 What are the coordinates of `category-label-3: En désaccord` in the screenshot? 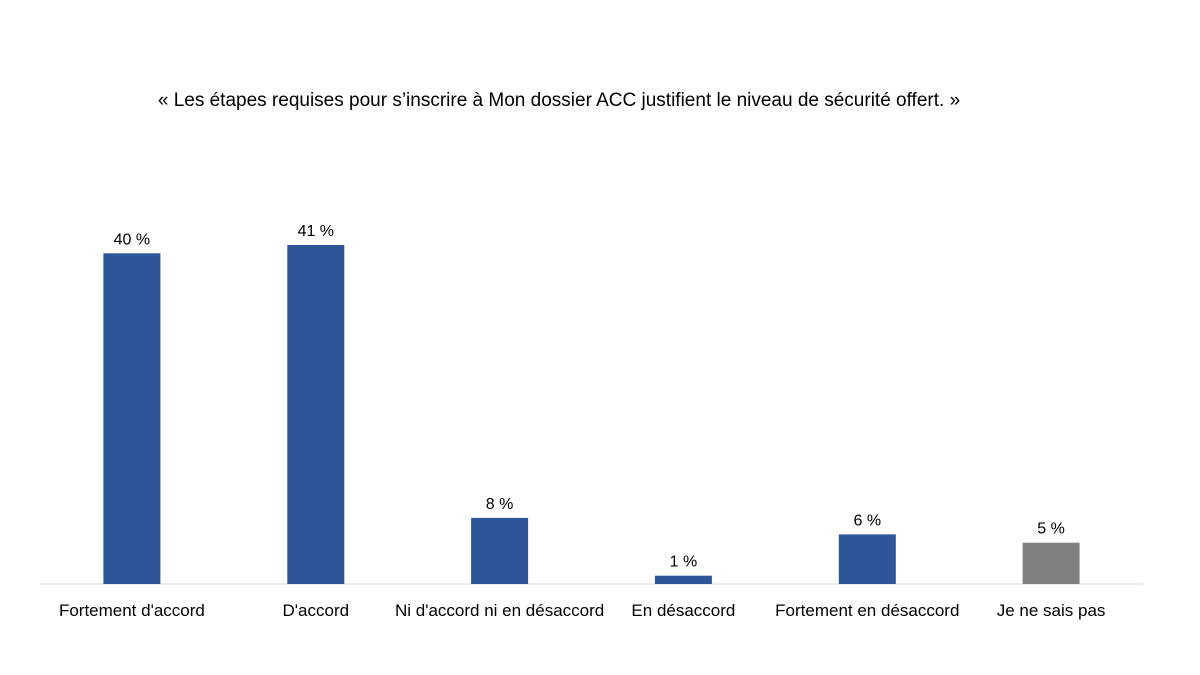 It's located at (683, 610).